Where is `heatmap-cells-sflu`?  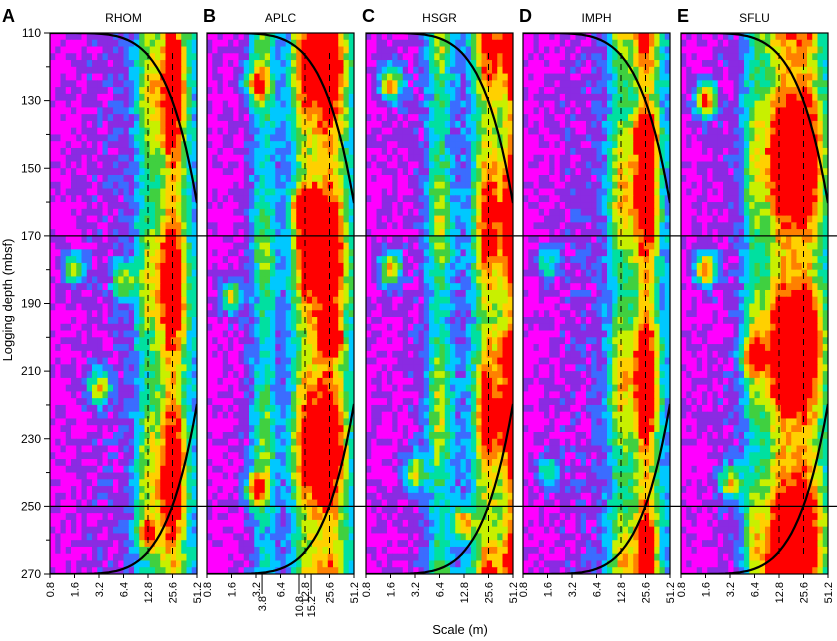 heatmap-cells-sflu is located at coordinates (754, 303).